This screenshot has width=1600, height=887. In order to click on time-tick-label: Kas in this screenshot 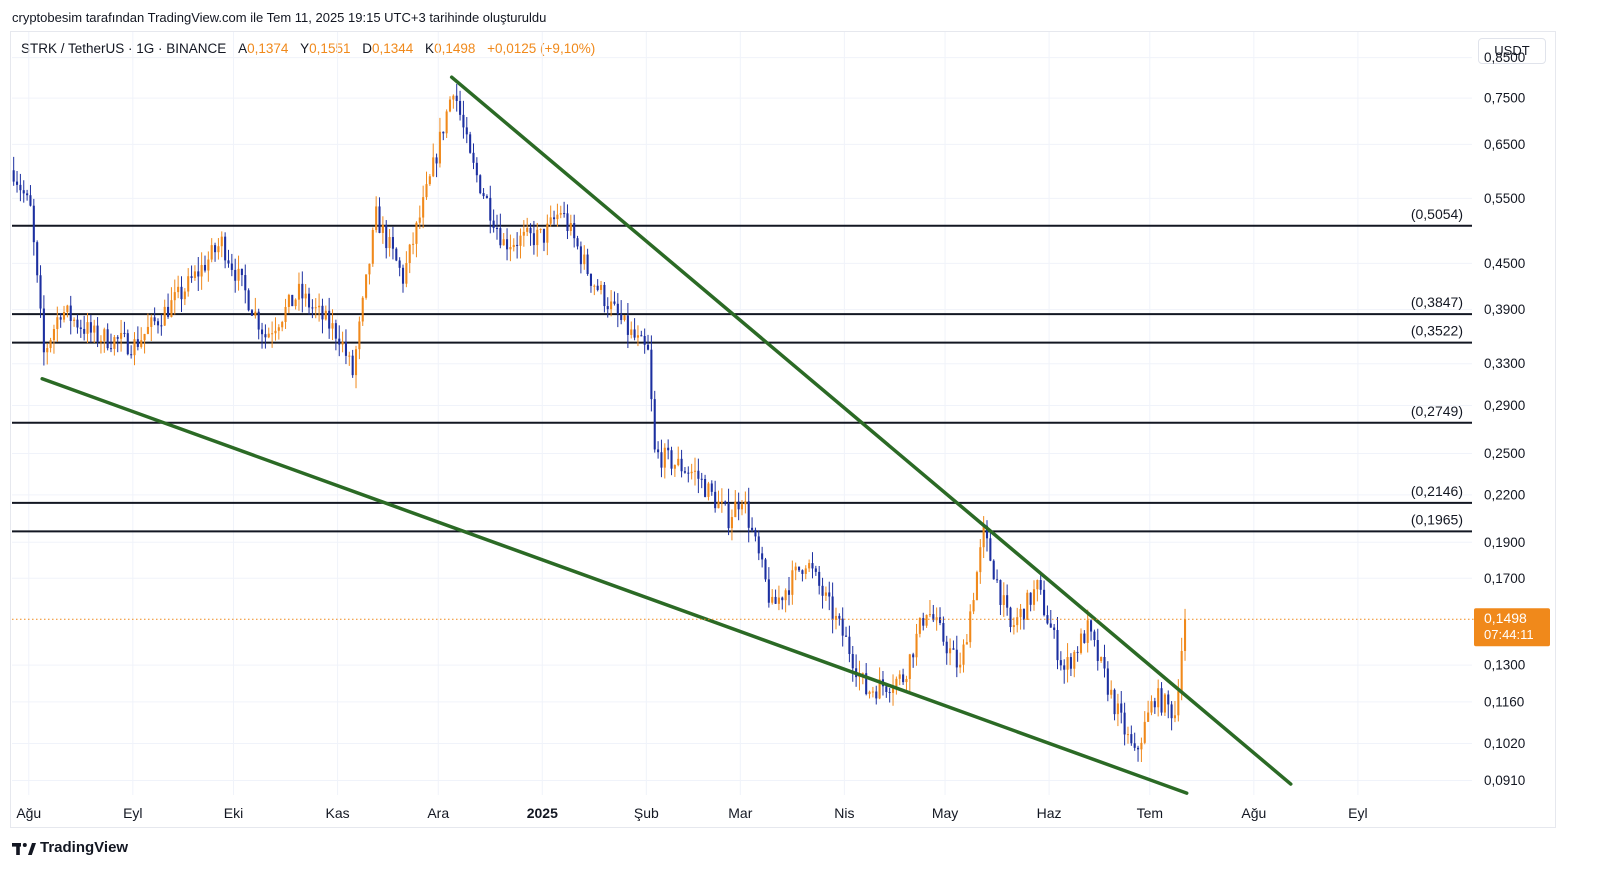, I will do `click(338, 813)`.